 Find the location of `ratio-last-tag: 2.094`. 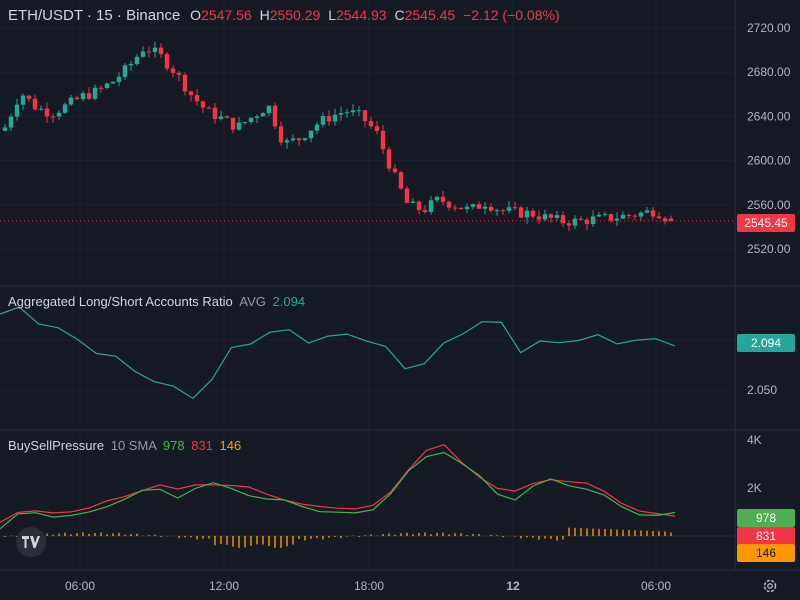

ratio-last-tag: 2.094 is located at coordinates (766, 343).